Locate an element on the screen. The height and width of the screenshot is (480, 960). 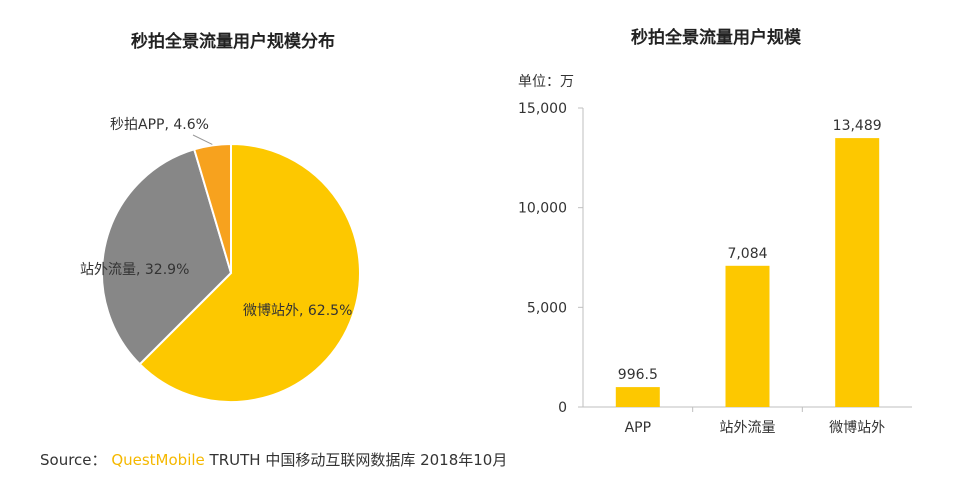
bar-value-label: 13,489 is located at coordinates (857, 126).